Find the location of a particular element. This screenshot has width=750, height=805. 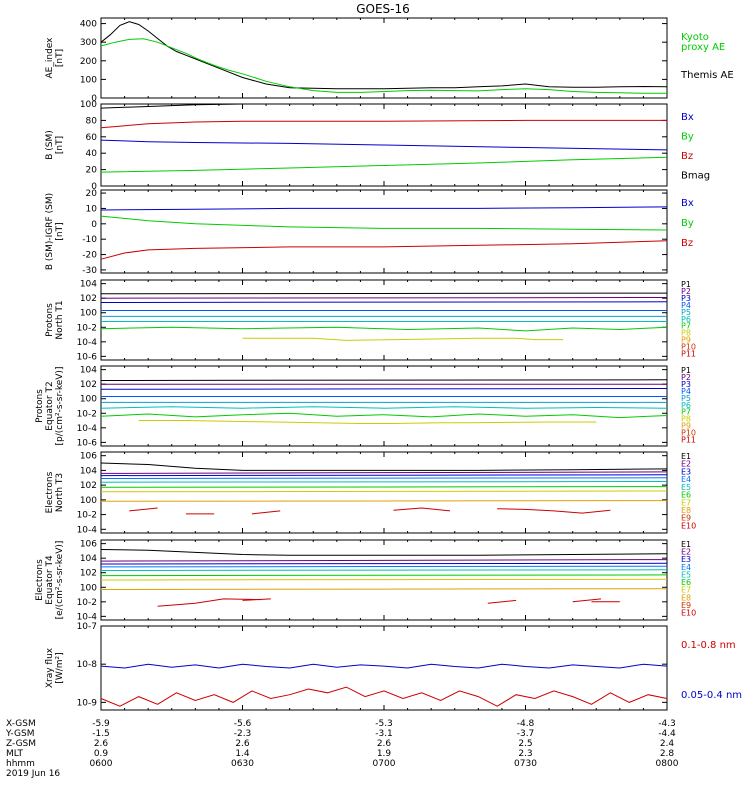

legend-entry: P2 is located at coordinates (686, 291).